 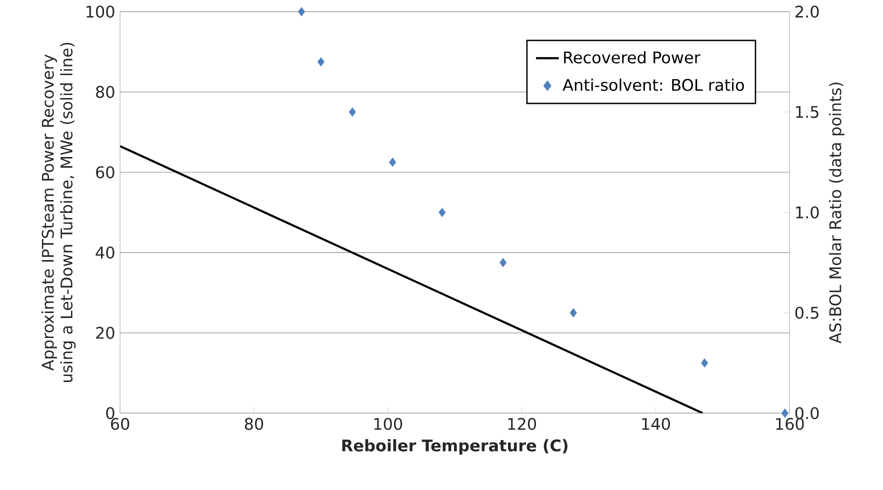 What do you see at coordinates (790, 424) in the screenshot?
I see `x-tick-label: 160` at bounding box center [790, 424].